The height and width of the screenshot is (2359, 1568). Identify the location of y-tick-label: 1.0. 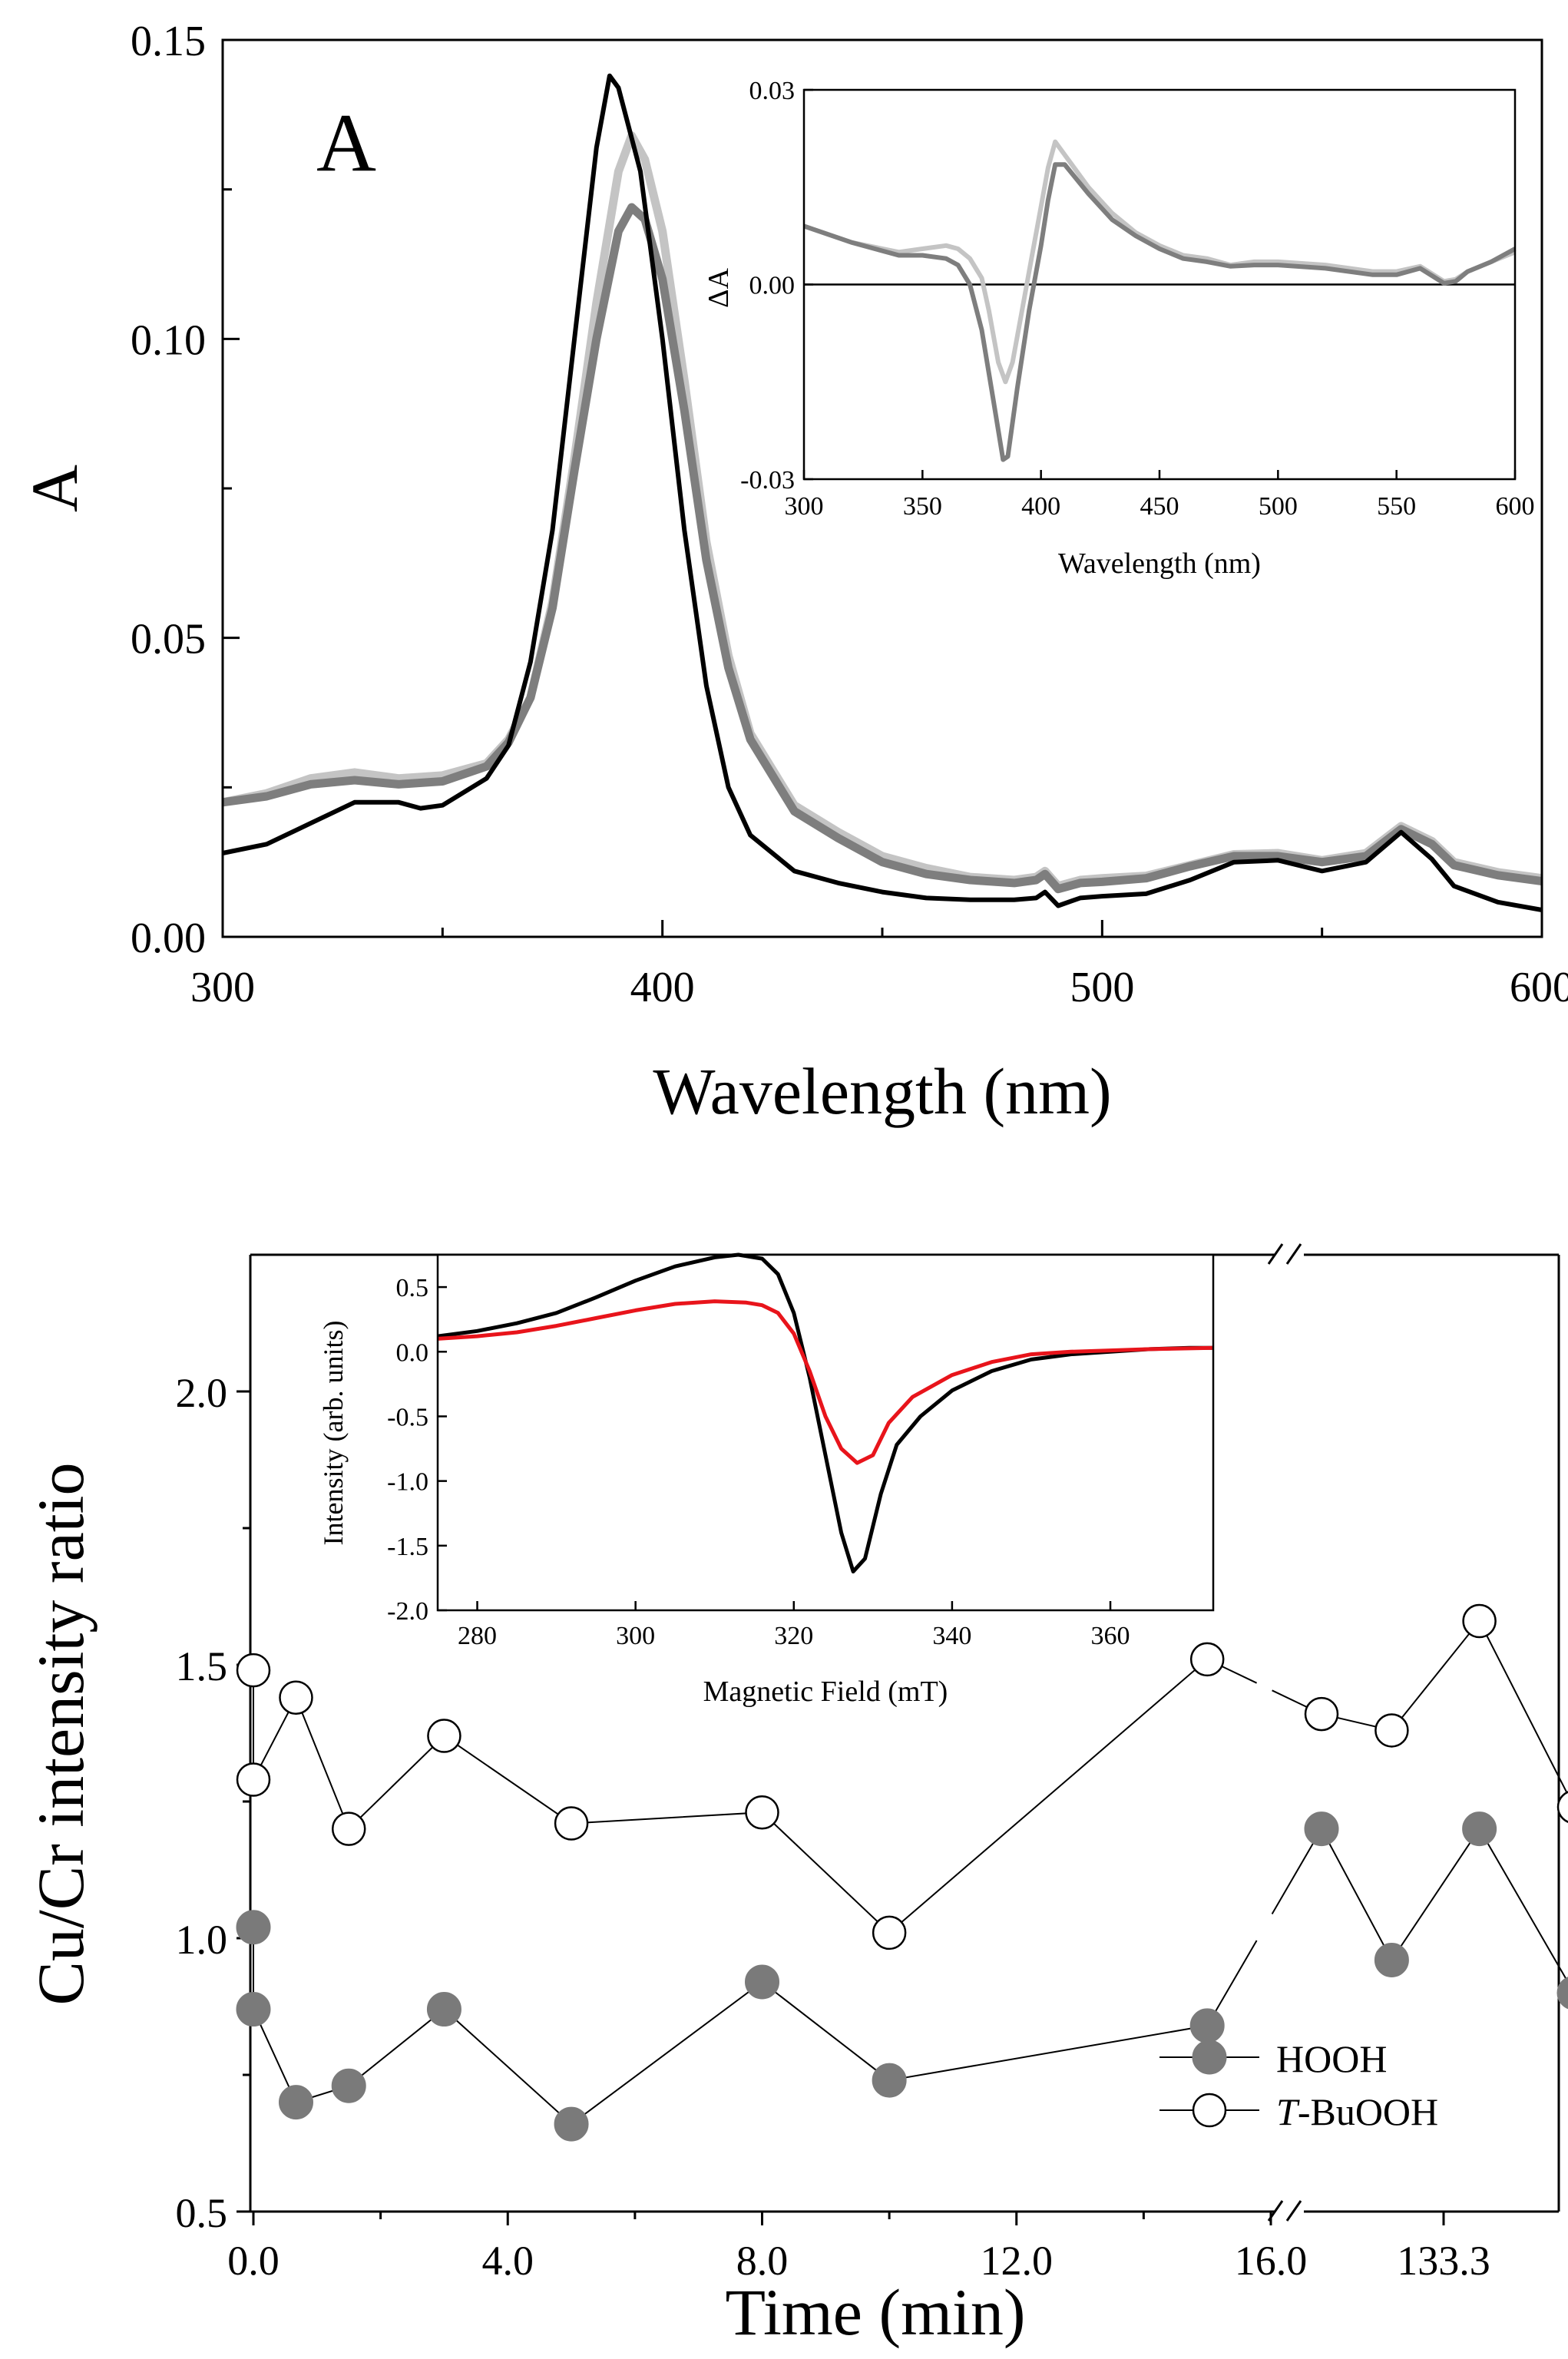
(202, 1940).